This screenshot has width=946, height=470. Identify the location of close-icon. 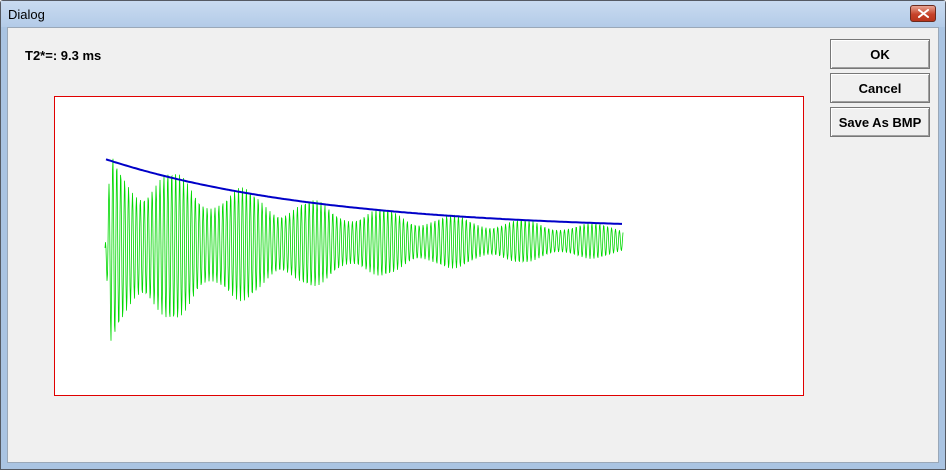
(923, 13).